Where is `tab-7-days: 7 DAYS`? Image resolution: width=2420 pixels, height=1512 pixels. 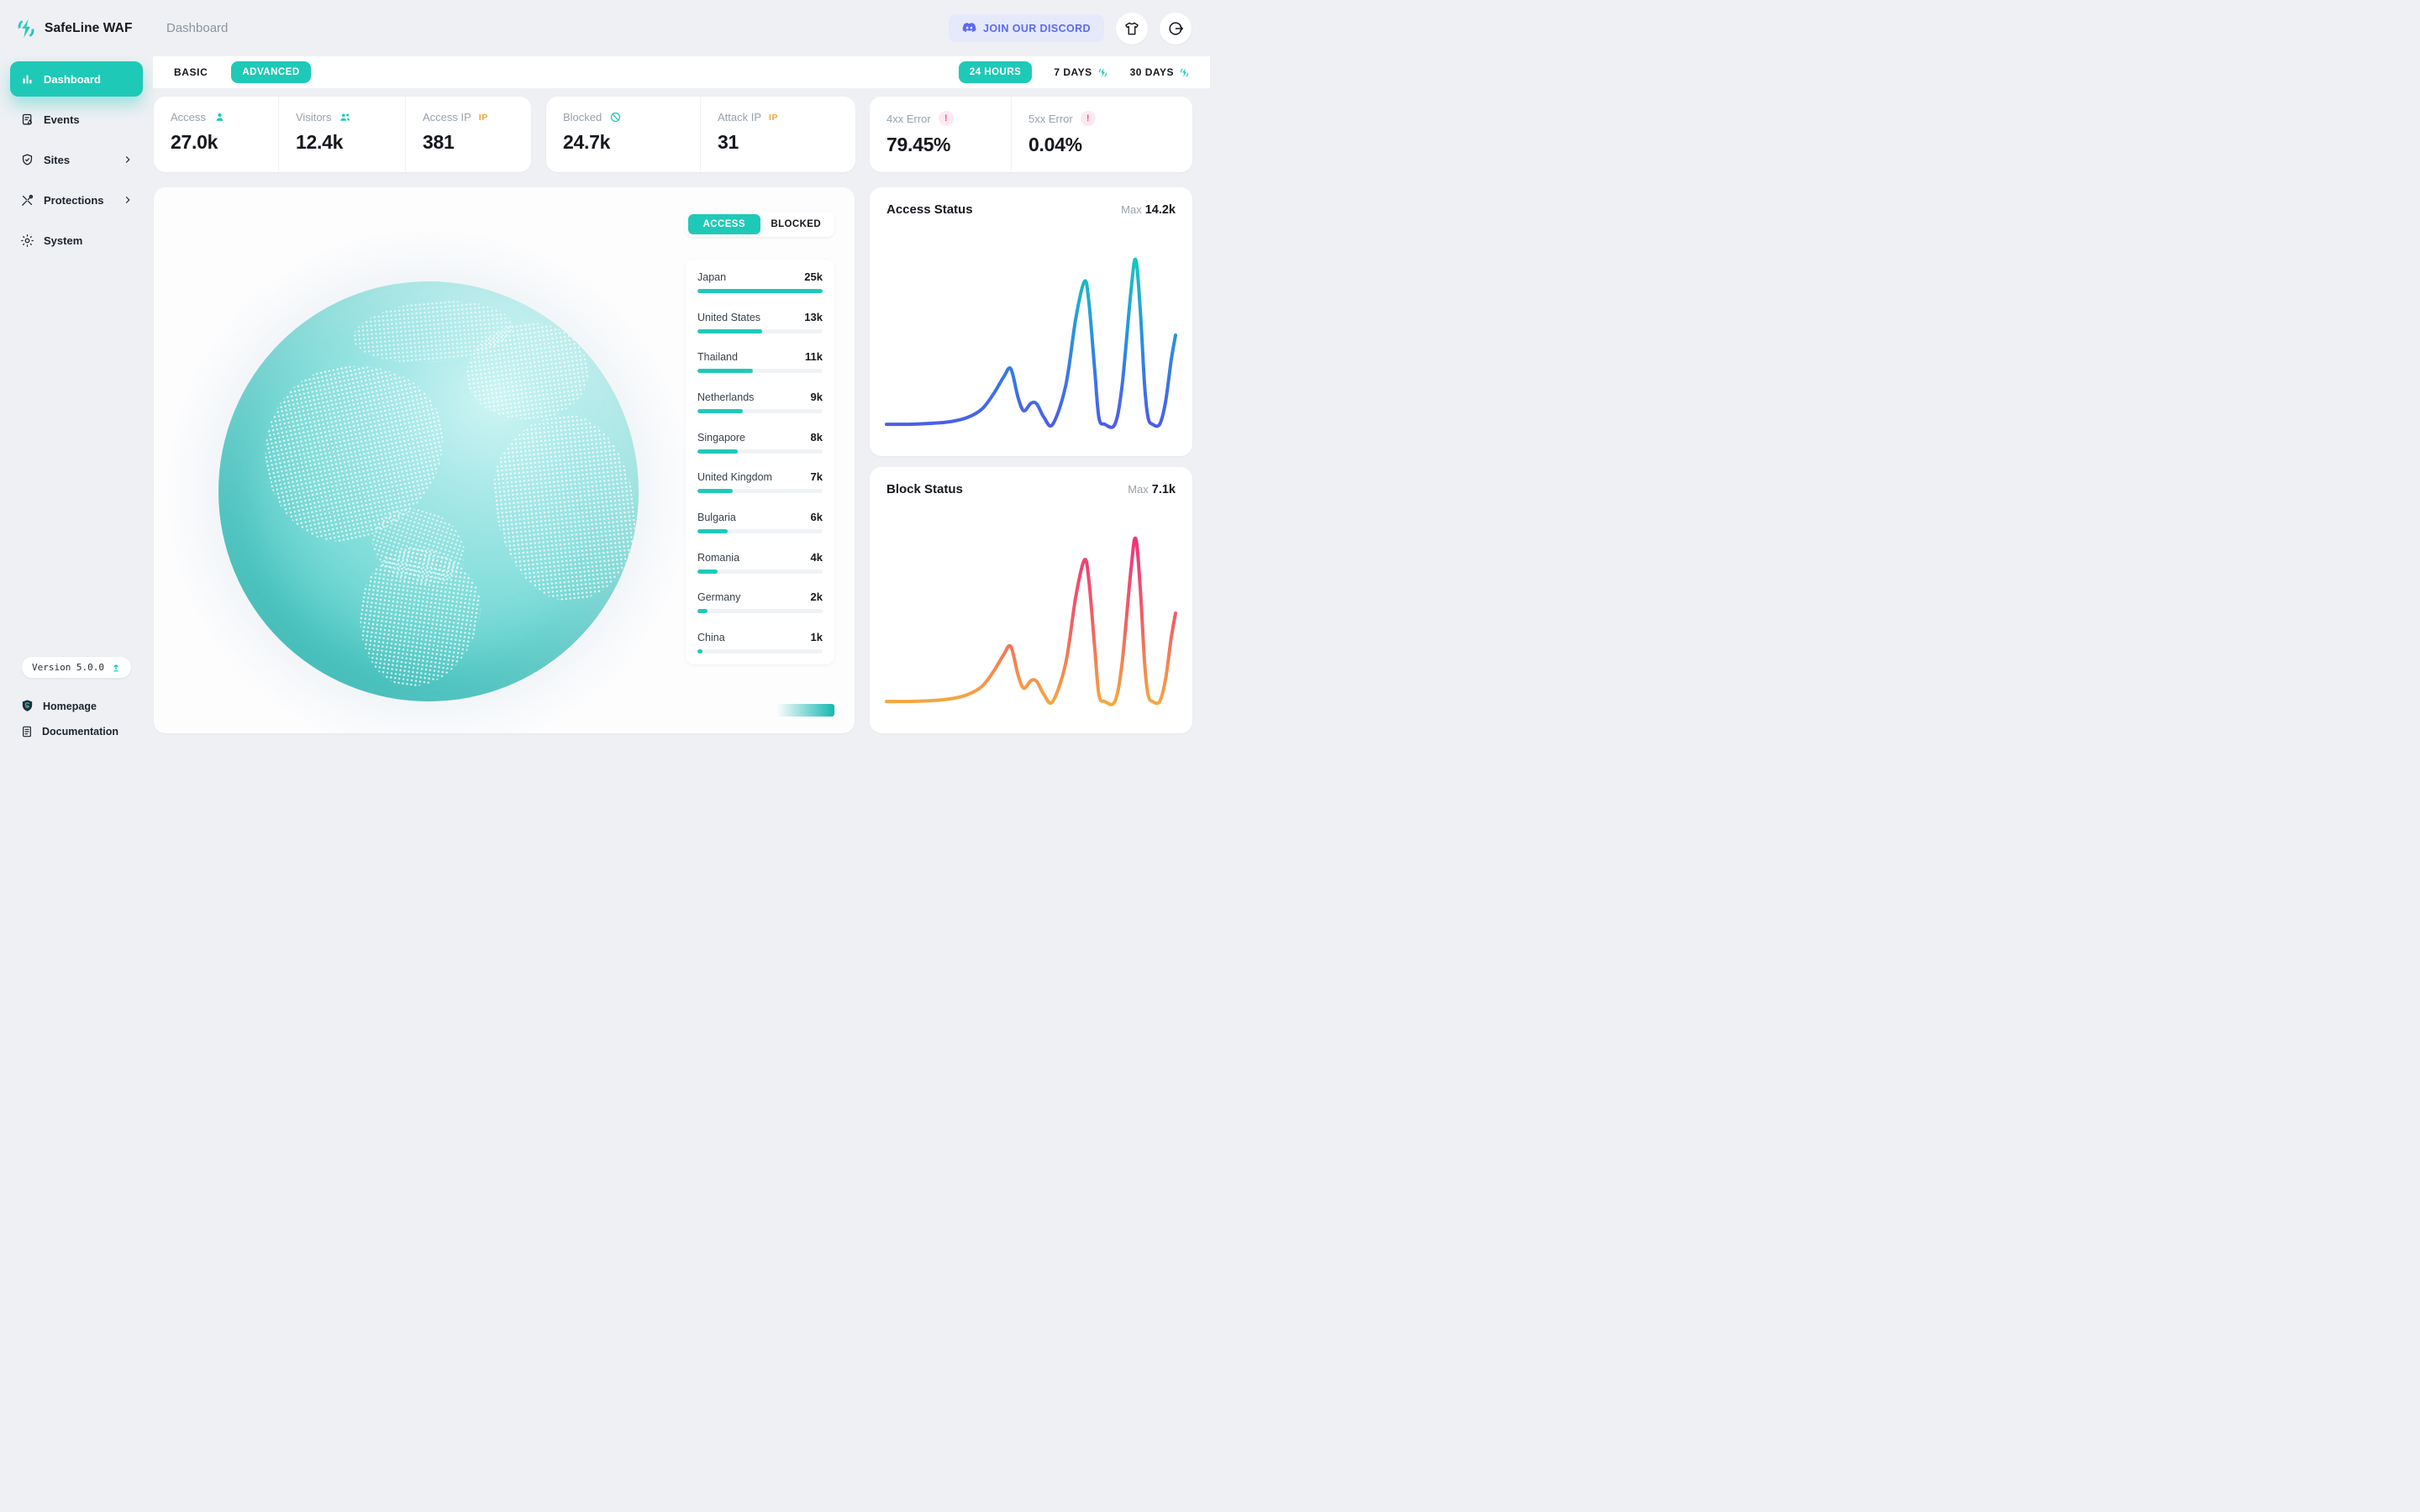 tab-7-days: 7 DAYS is located at coordinates (1080, 72).